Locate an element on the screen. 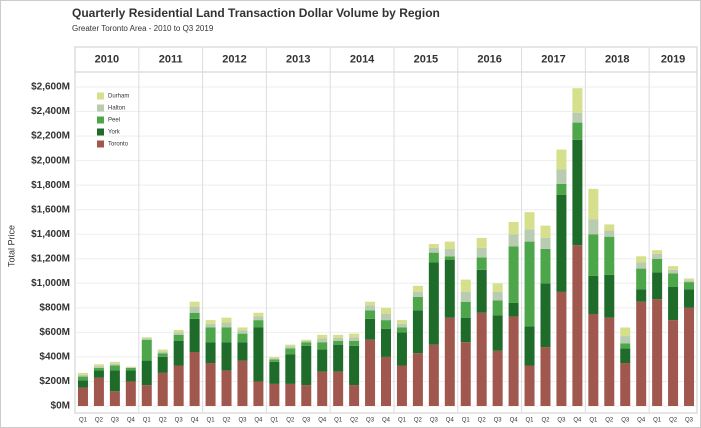 The image size is (701, 428). y-axis-label: Total Price is located at coordinates (11, 246).